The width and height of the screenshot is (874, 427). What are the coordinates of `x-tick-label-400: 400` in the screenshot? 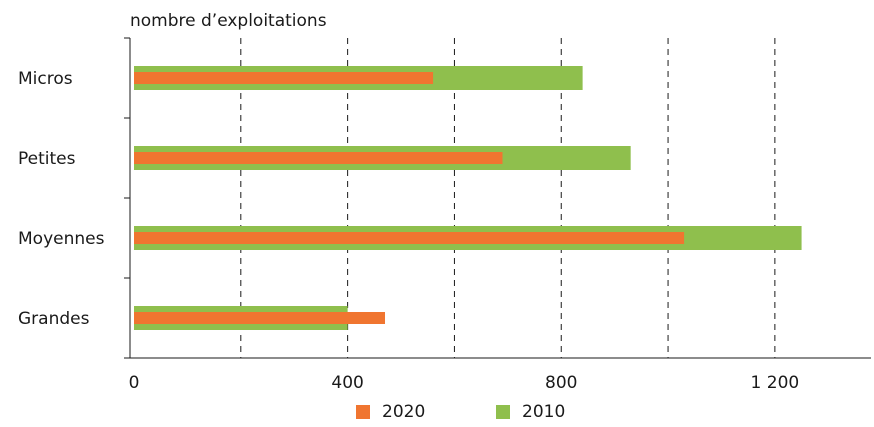 It's located at (347, 383).